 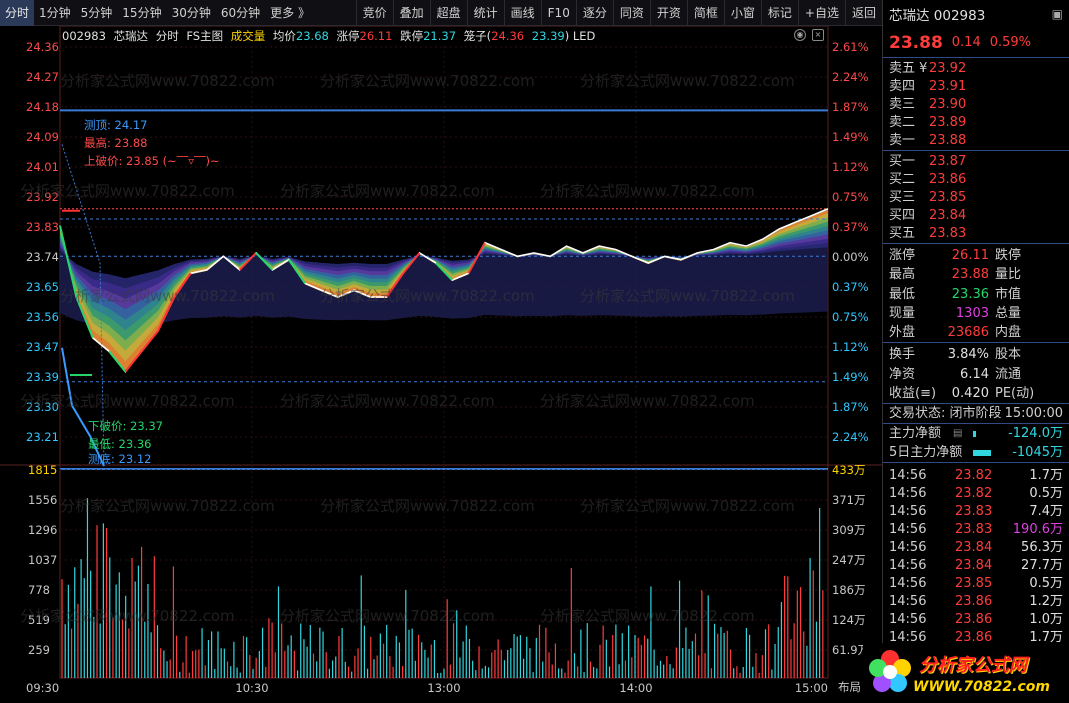 What do you see at coordinates (976, 413) in the screenshot?
I see `trade-status: 交易状态: 闭市阶段 15:00:00` at bounding box center [976, 413].